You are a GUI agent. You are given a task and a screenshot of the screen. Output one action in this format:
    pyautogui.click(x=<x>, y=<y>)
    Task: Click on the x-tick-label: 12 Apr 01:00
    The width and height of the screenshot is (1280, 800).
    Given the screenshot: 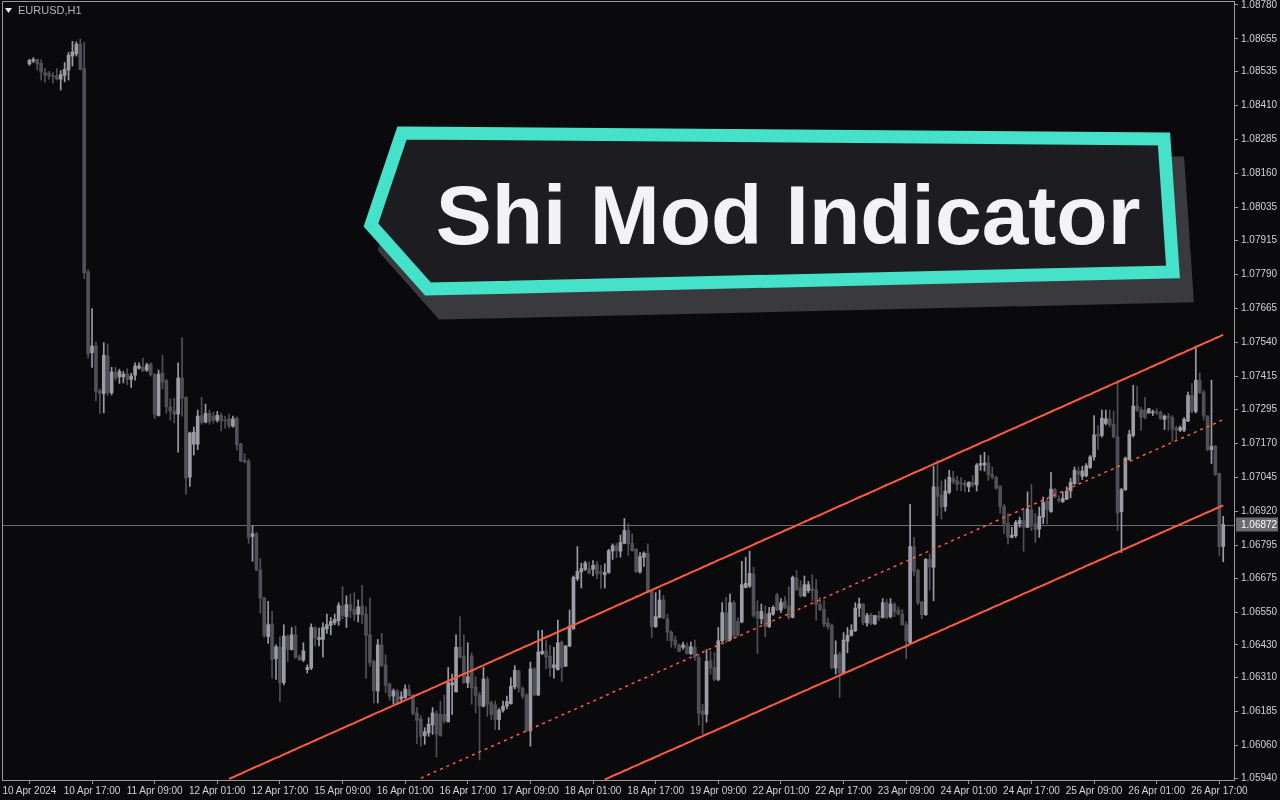 What is the action you would take?
    pyautogui.click(x=217, y=790)
    